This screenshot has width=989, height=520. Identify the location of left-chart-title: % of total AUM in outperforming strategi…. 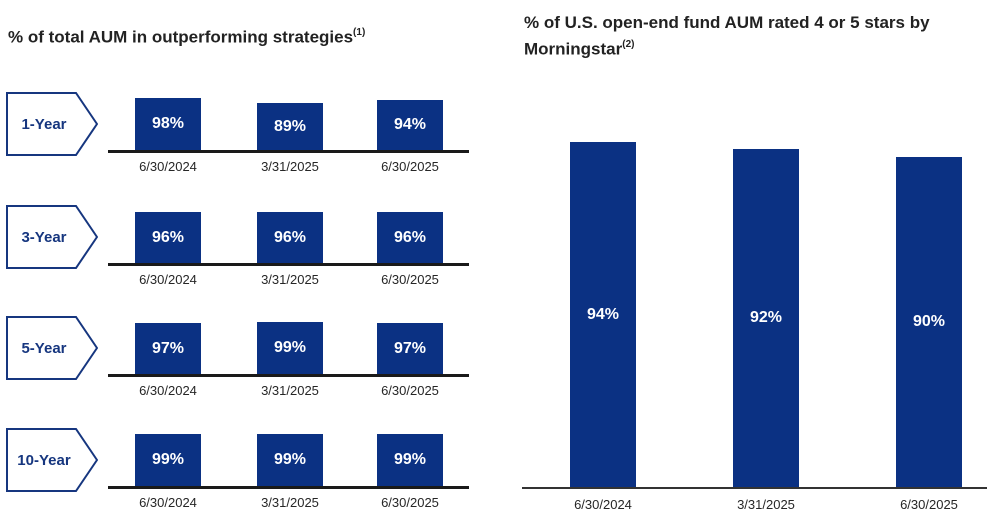
(186, 35).